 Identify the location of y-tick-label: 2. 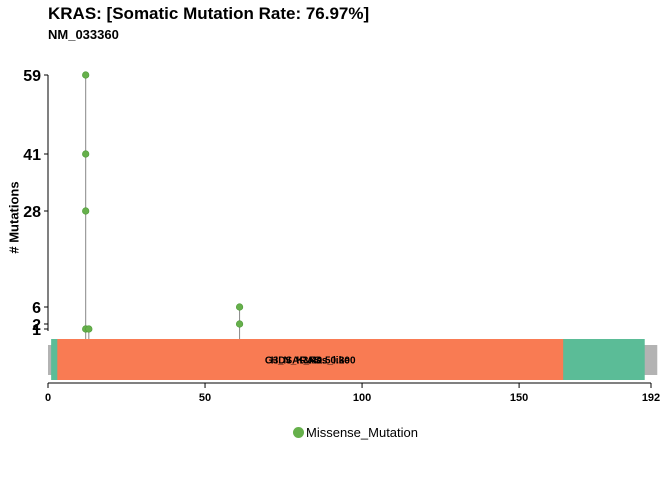
(36, 325).